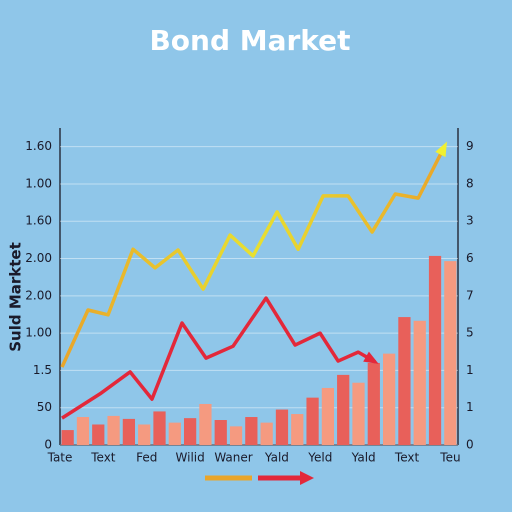 The image size is (512, 512). What do you see at coordinates (16, 297) in the screenshot?
I see `y-axis-label: Suld Marktet` at bounding box center [16, 297].